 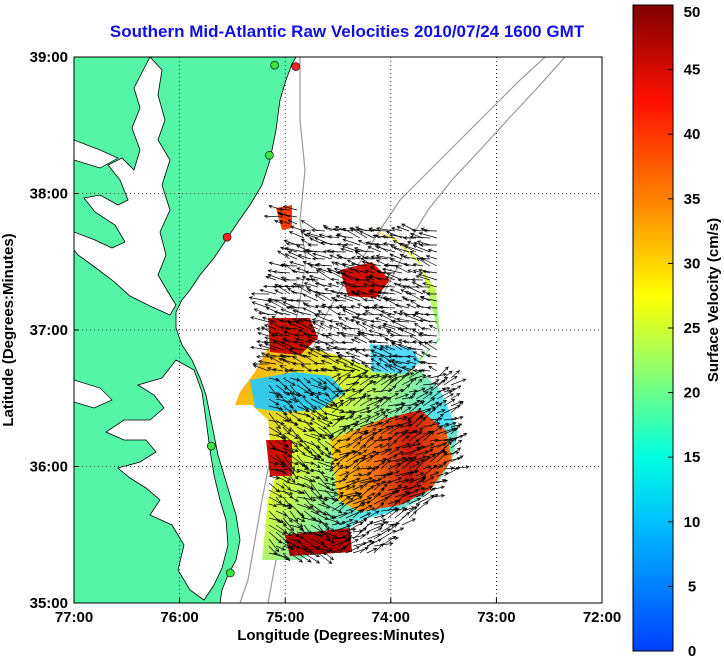 I want to click on colorbar, so click(x=653, y=328).